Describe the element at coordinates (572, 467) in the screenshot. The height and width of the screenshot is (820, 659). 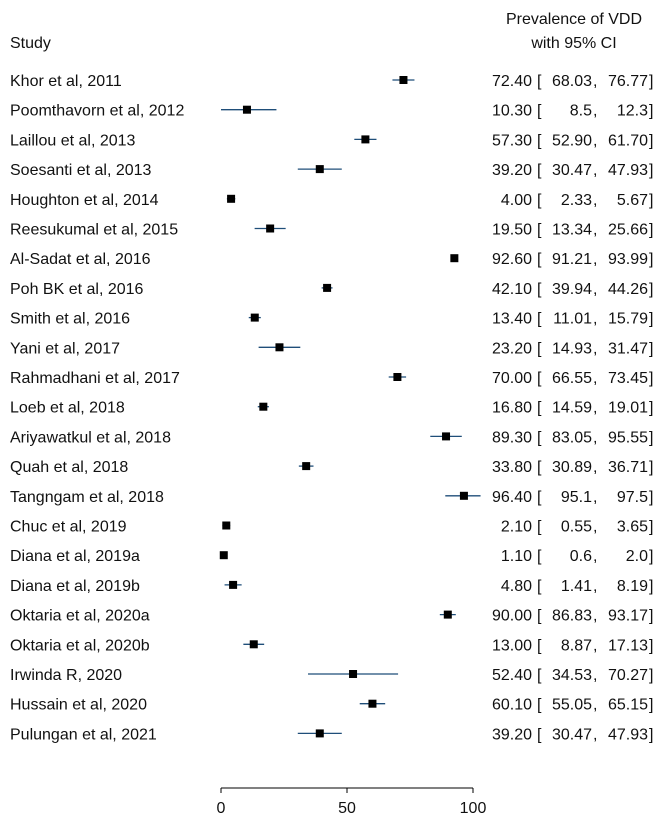
I see `ci-lower-value: 30.89` at that location.